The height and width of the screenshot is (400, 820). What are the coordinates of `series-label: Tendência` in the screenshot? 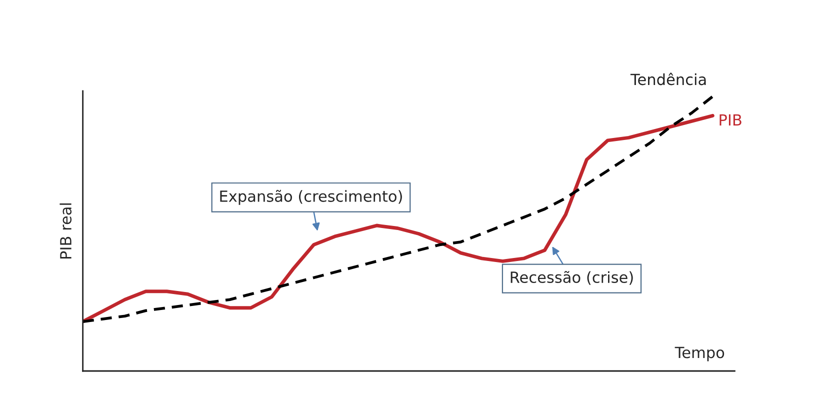 It's located at (668, 79).